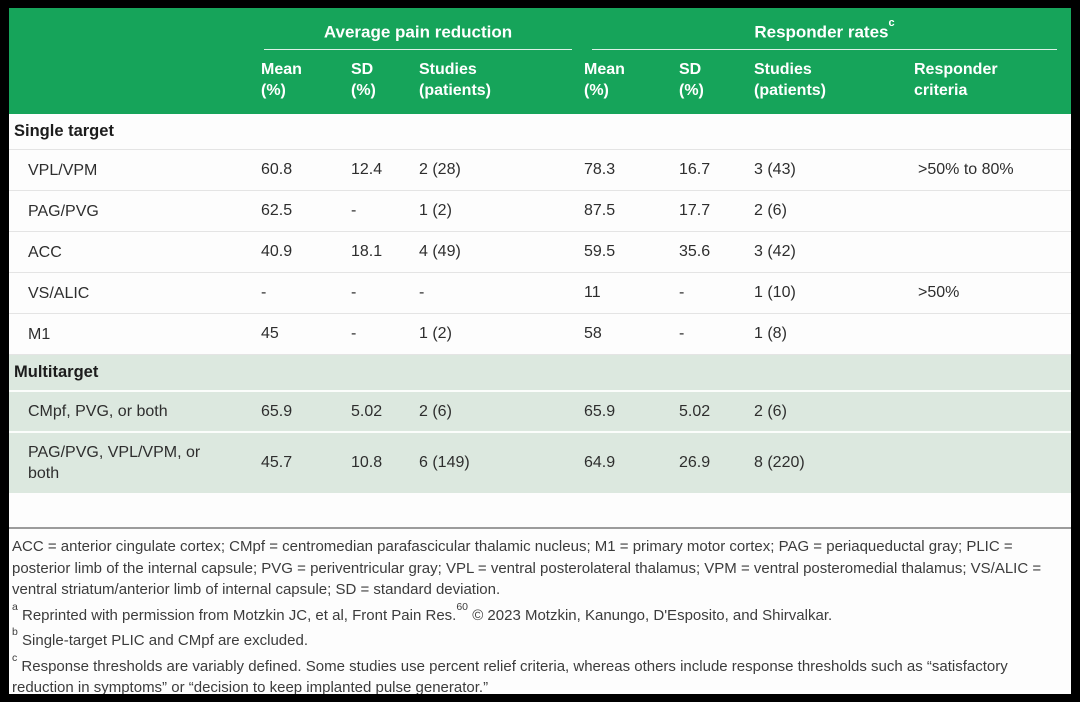 This screenshot has height=702, width=1080. I want to click on footnote-superscript: 60, so click(462, 606).